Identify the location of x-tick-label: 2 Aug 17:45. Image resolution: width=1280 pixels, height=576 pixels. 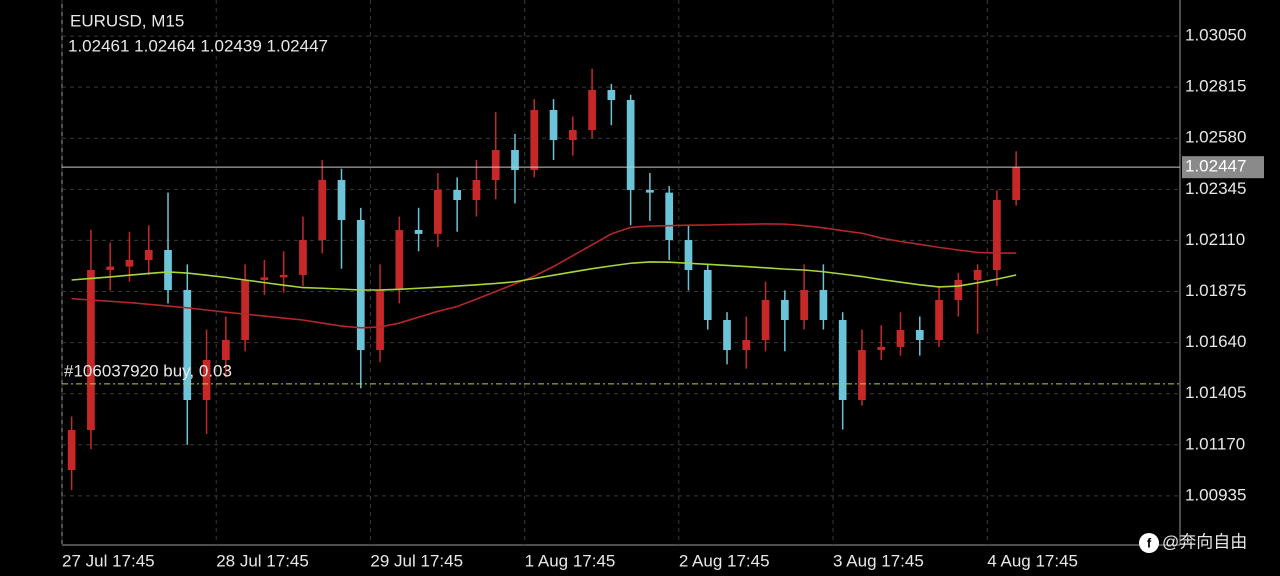
(724, 560).